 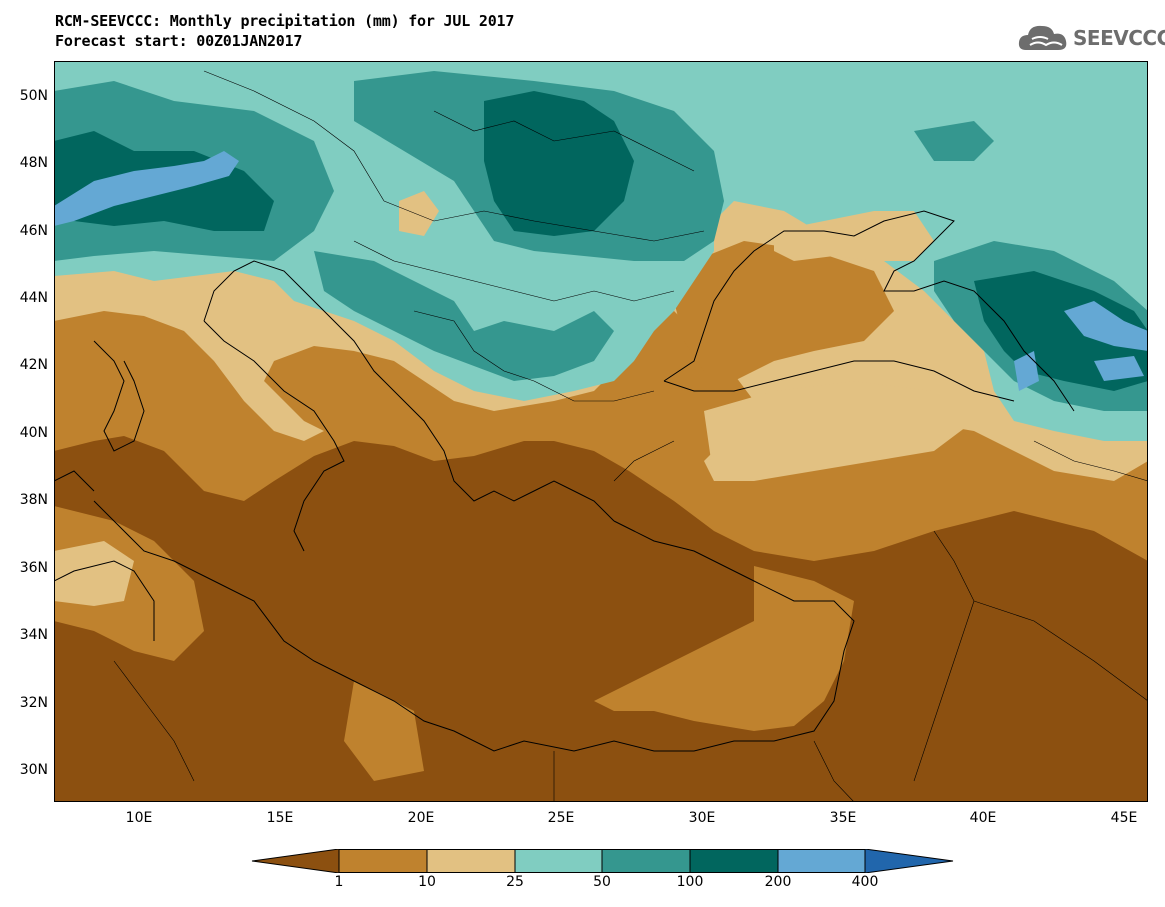 What do you see at coordinates (33, 365) in the screenshot?
I see `lat-label-42n: 42N` at bounding box center [33, 365].